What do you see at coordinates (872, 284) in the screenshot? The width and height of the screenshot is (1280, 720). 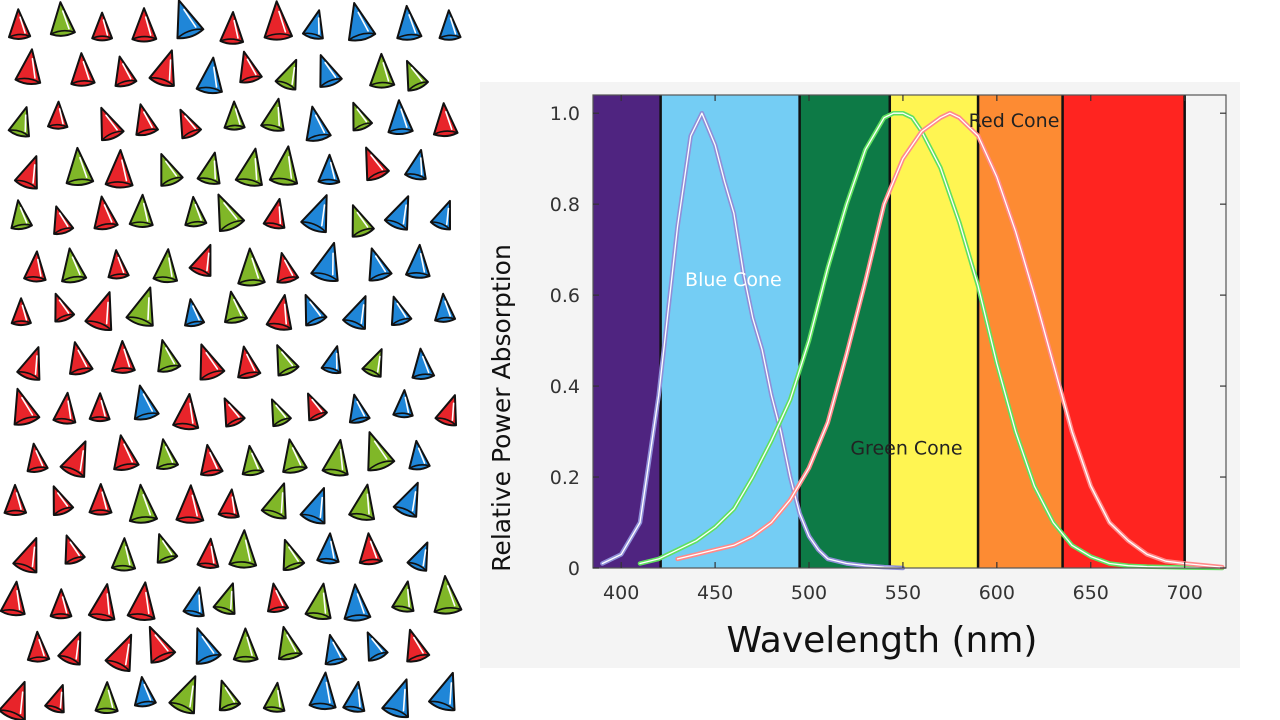 I see `series-annotations: Blue Cone Red Cone Green Cone` at bounding box center [872, 284].